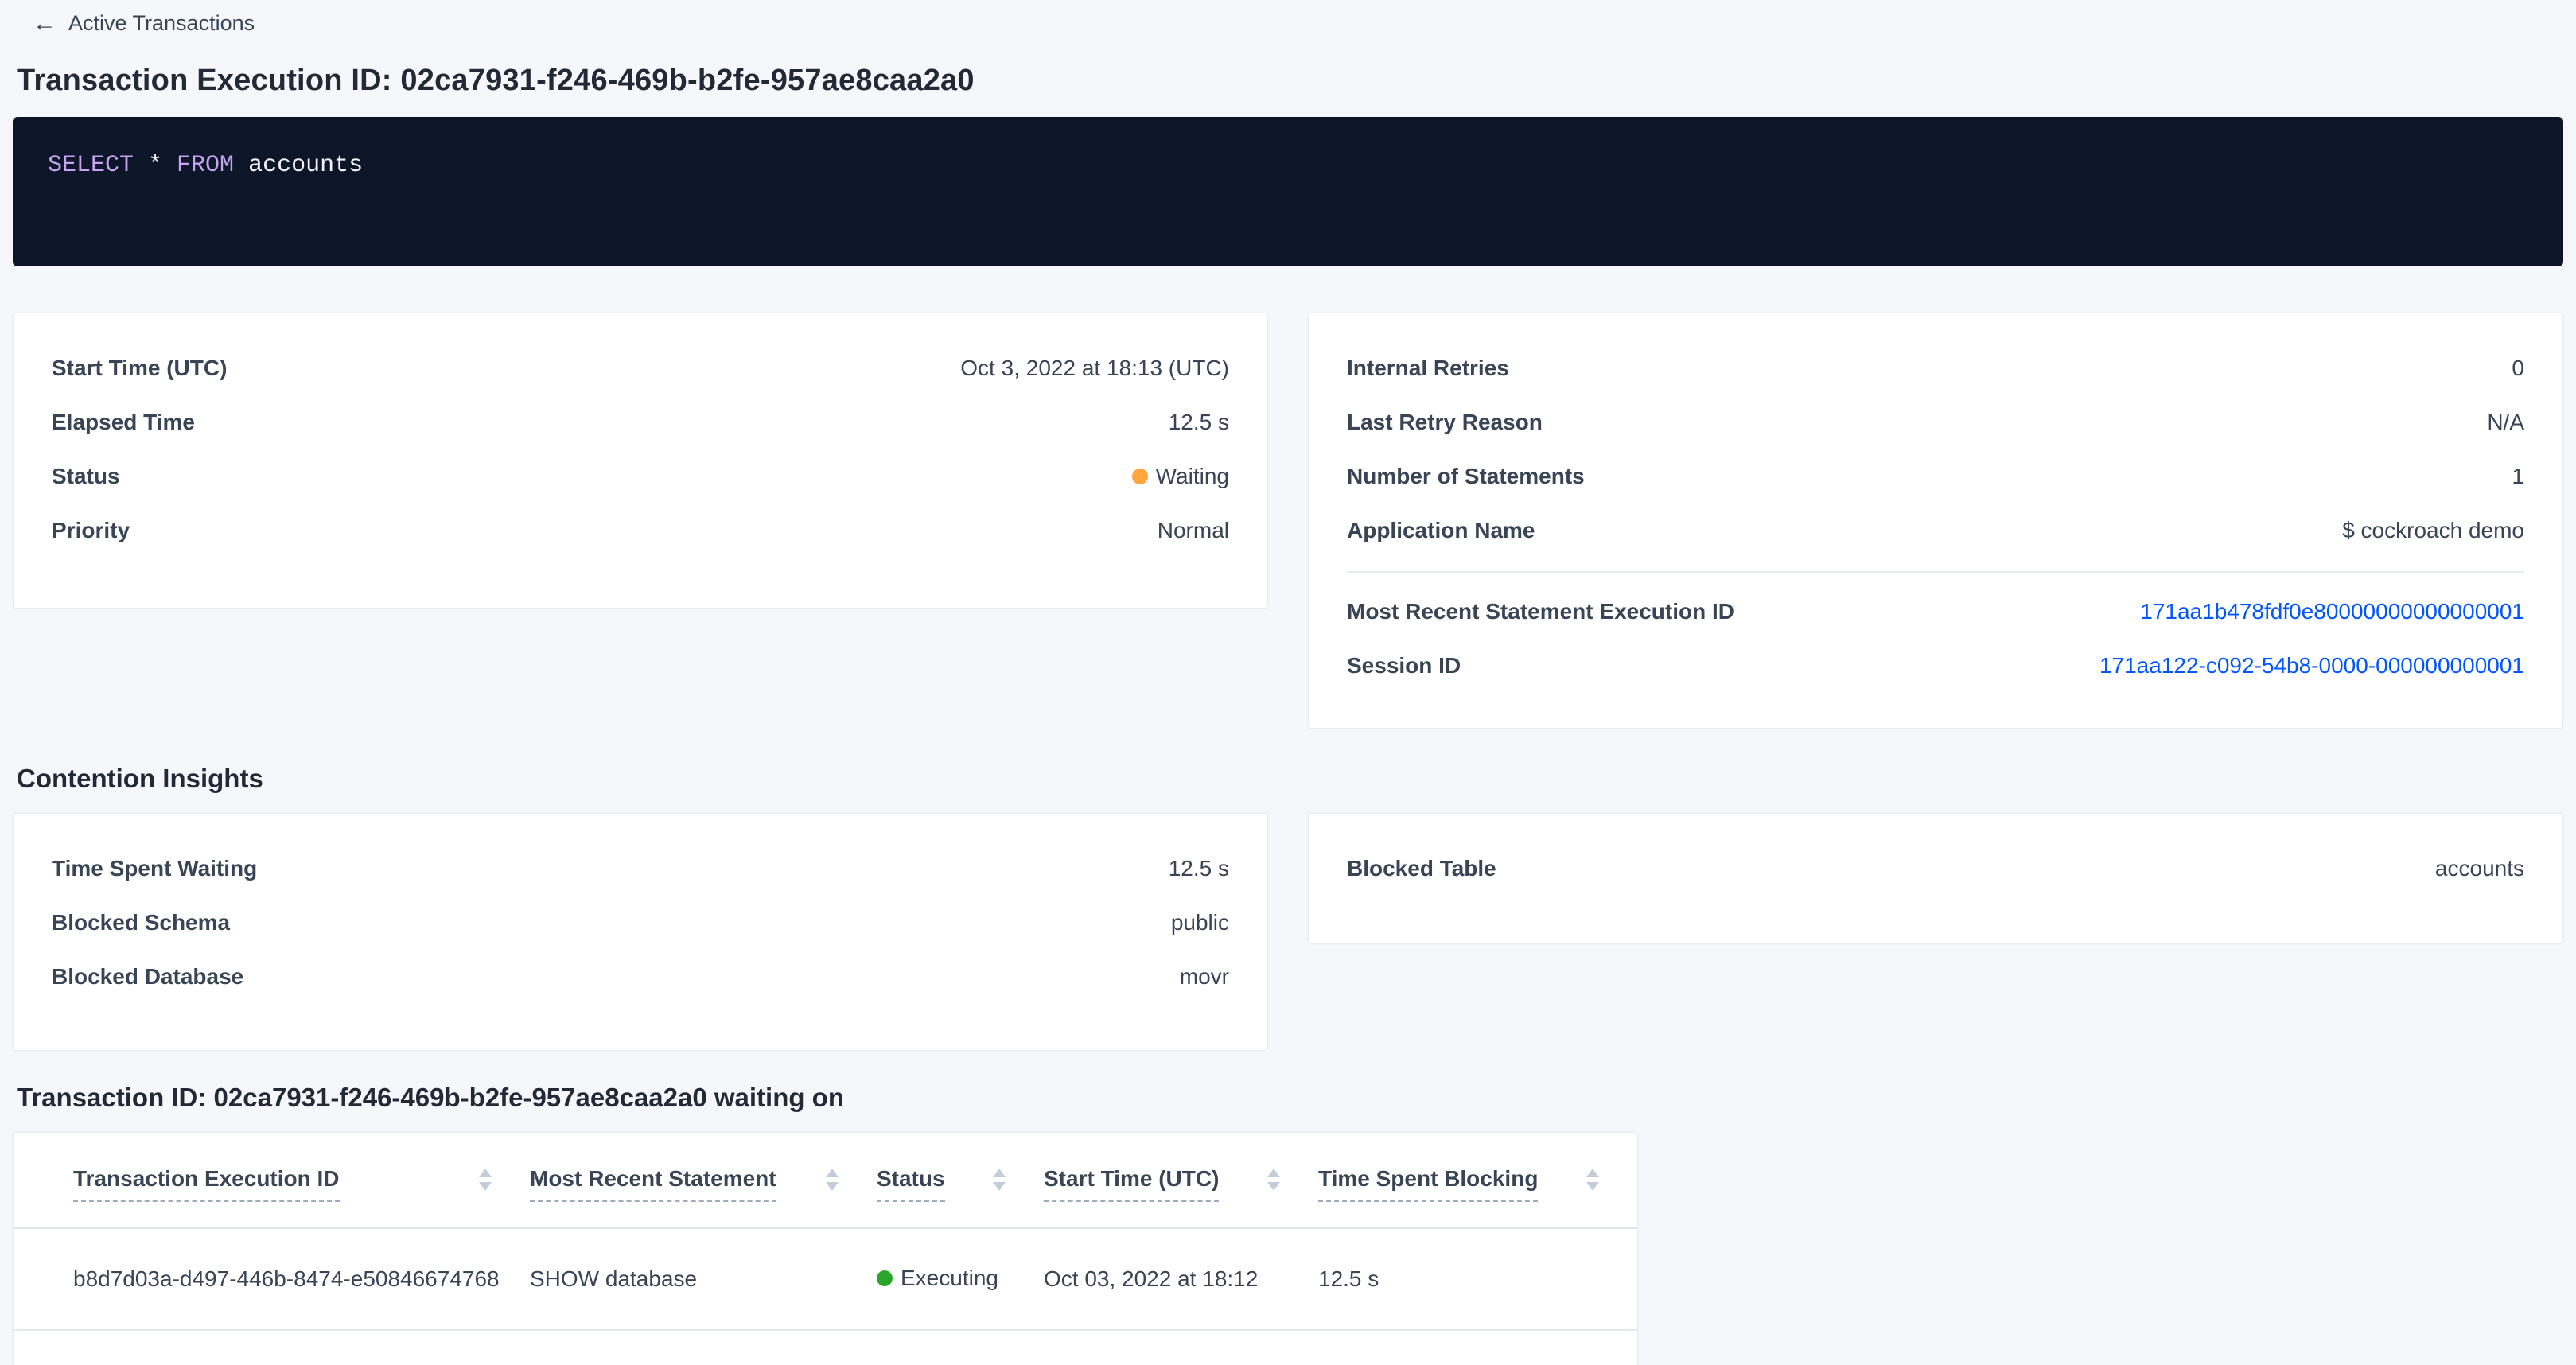 This screenshot has height=1365, width=2576. Describe the element at coordinates (141, 922) in the screenshot. I see `row-label: Blocked Schema` at that location.